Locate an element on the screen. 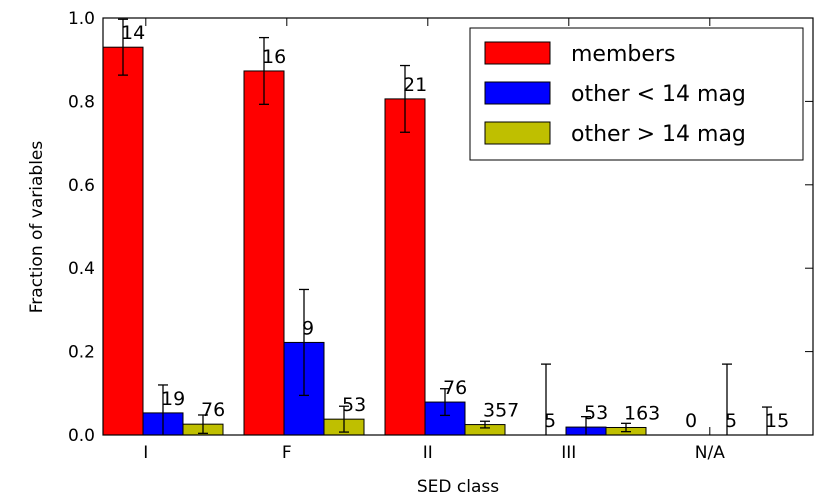 Image resolution: width=830 pixels, height=502 pixels. value-label: 19 is located at coordinates (173, 399).